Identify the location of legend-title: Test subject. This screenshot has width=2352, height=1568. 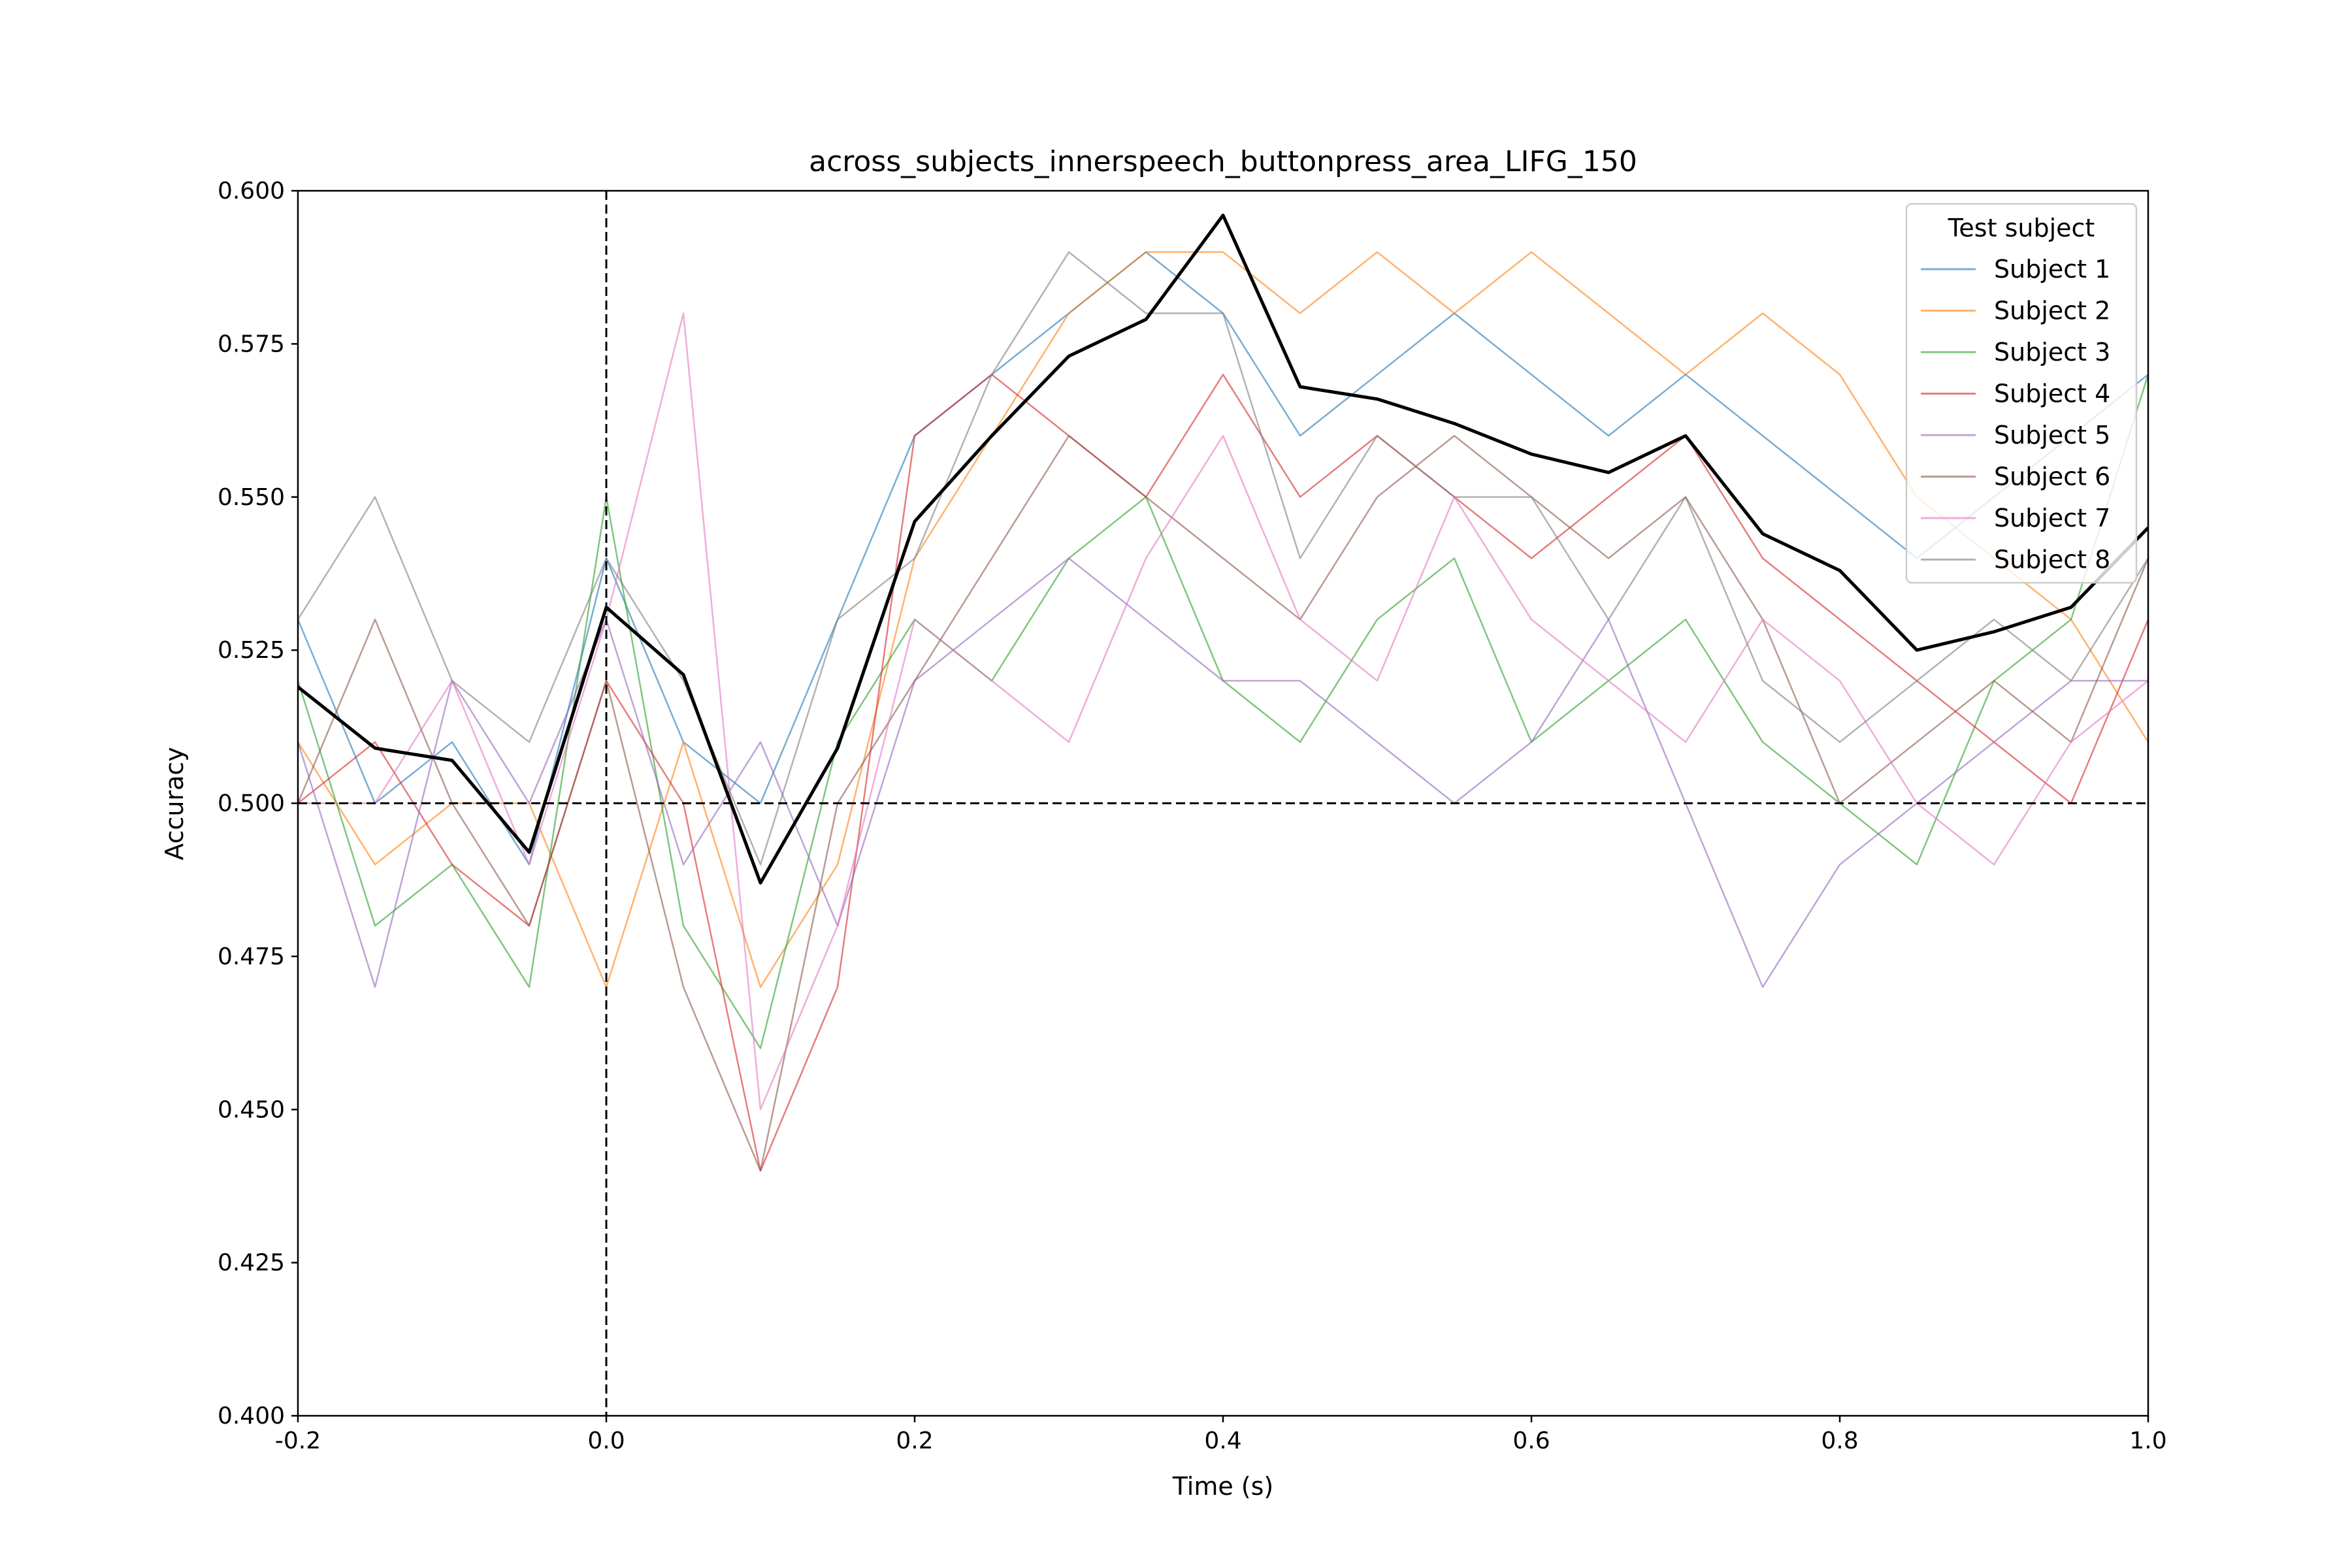
(2021, 228).